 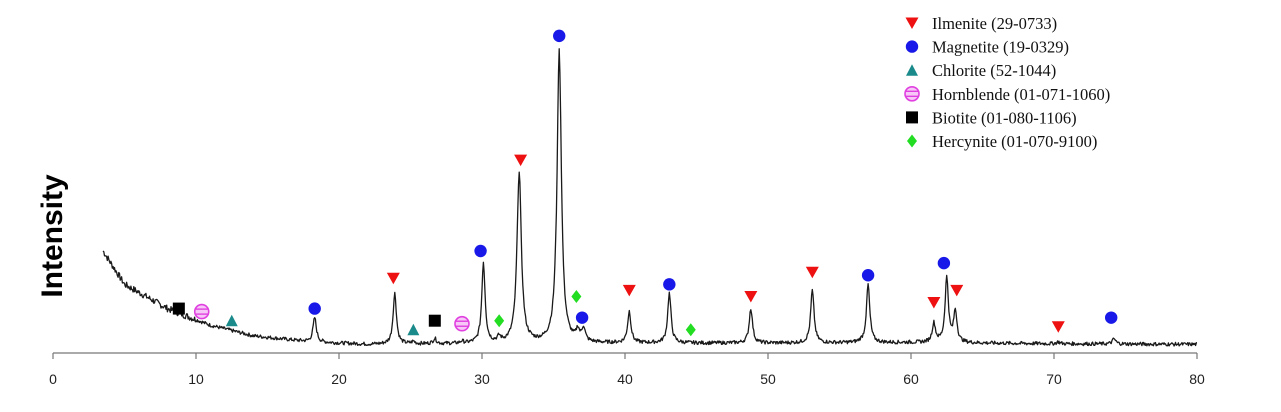 I want to click on legend-chlorite-label: Chlorite (52-1044), so click(x=994, y=70).